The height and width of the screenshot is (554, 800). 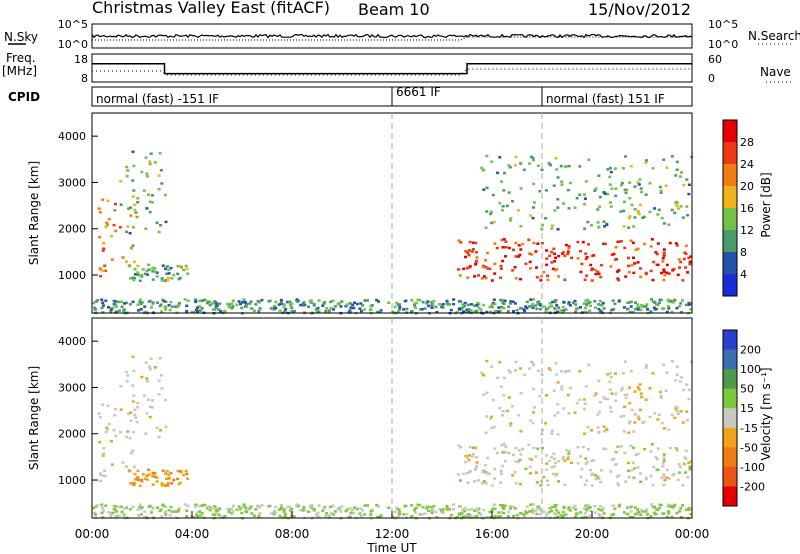 I want to click on colorbar-swatch, so click(x=730, y=496).